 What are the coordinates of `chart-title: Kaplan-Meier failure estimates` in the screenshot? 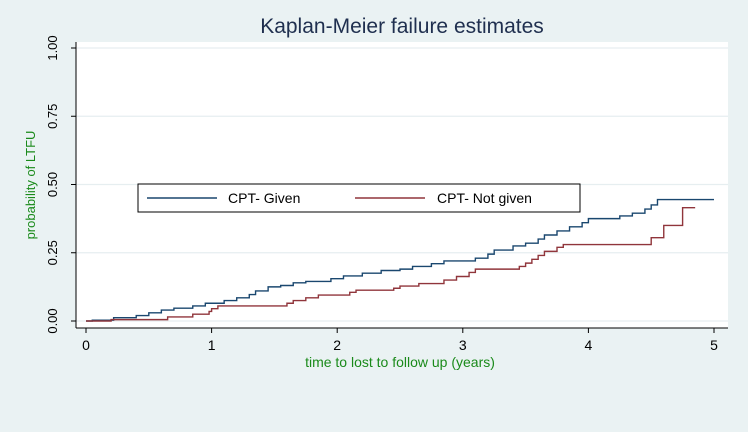 It's located at (402, 26).